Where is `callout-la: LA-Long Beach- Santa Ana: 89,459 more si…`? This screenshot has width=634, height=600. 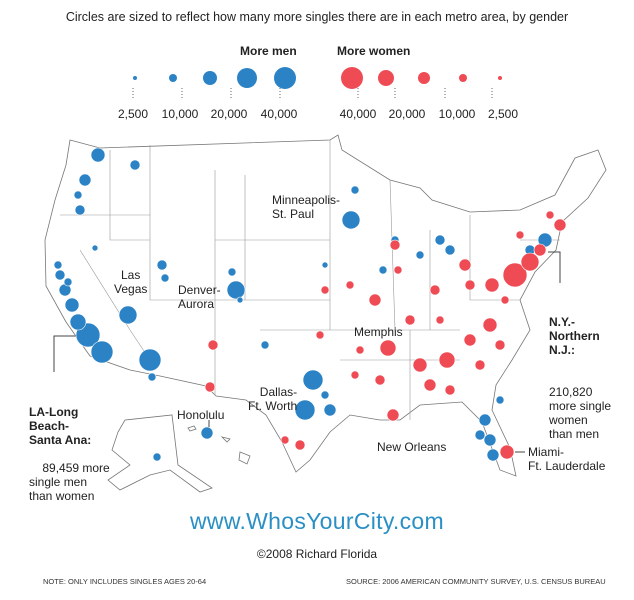 callout-la: LA-Long Beach- Santa Ana: 89,459 more si… is located at coordinates (69, 447).